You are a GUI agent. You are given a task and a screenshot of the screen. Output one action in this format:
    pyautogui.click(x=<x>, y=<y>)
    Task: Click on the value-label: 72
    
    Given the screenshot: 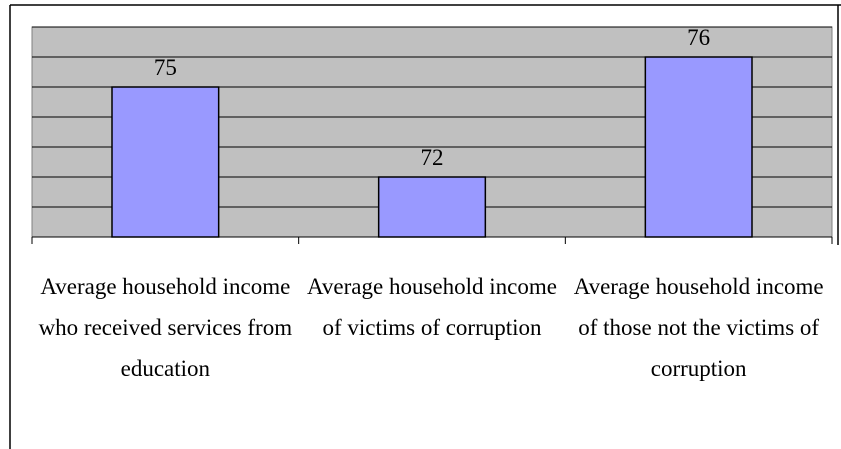 What is the action you would take?
    pyautogui.click(x=432, y=157)
    